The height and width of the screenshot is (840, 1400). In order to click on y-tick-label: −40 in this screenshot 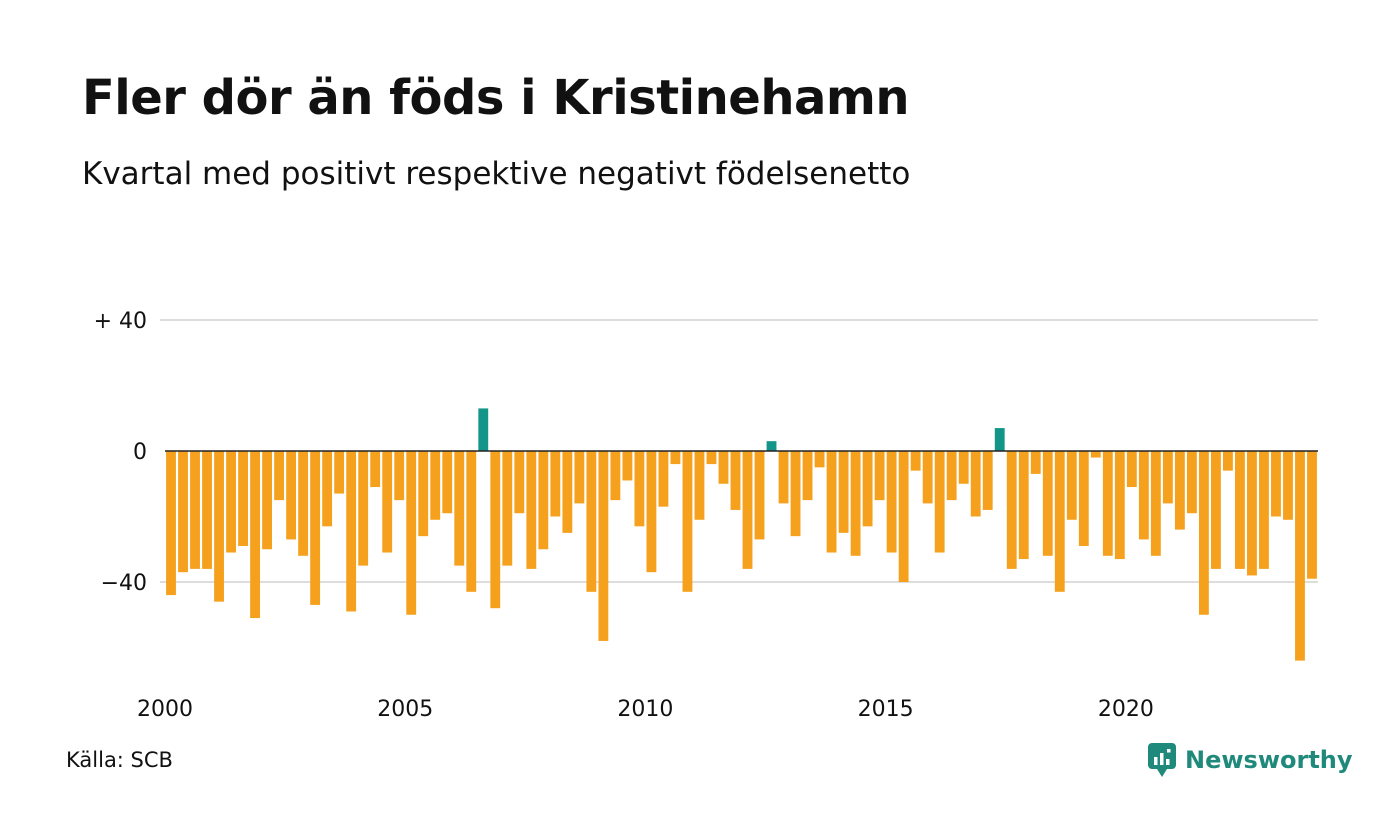, I will do `click(124, 583)`.